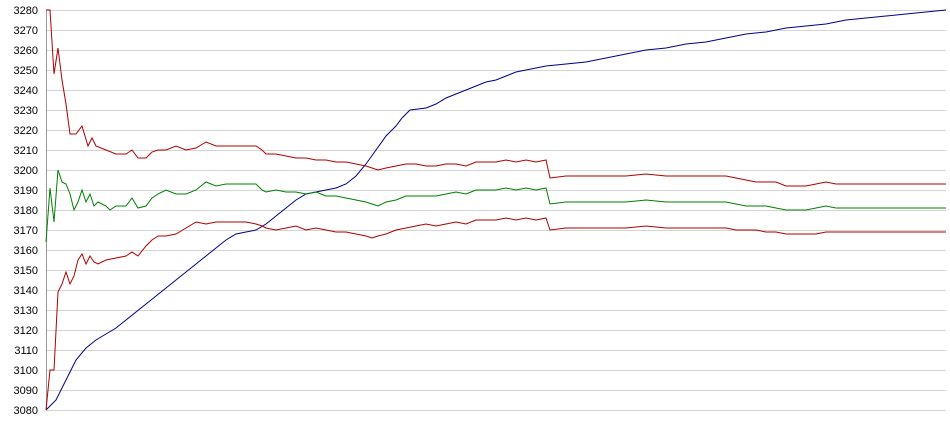  I want to click on y-tick-label: 3120, so click(26, 331).